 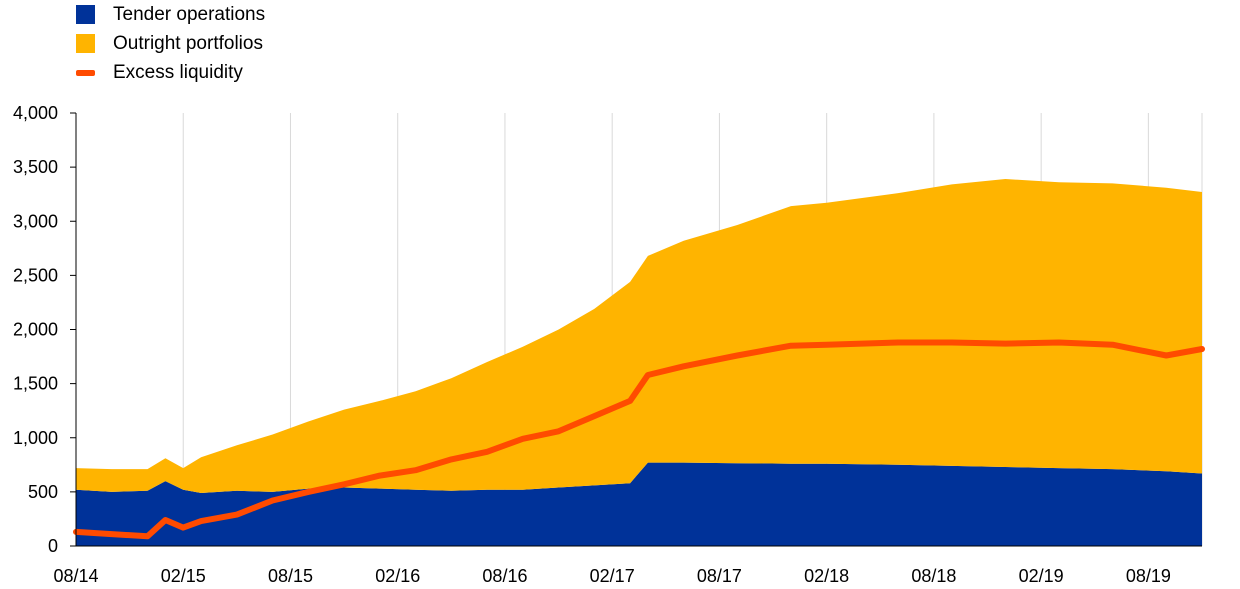 I want to click on legend-item-outright: Outright portfolios, so click(x=170, y=43).